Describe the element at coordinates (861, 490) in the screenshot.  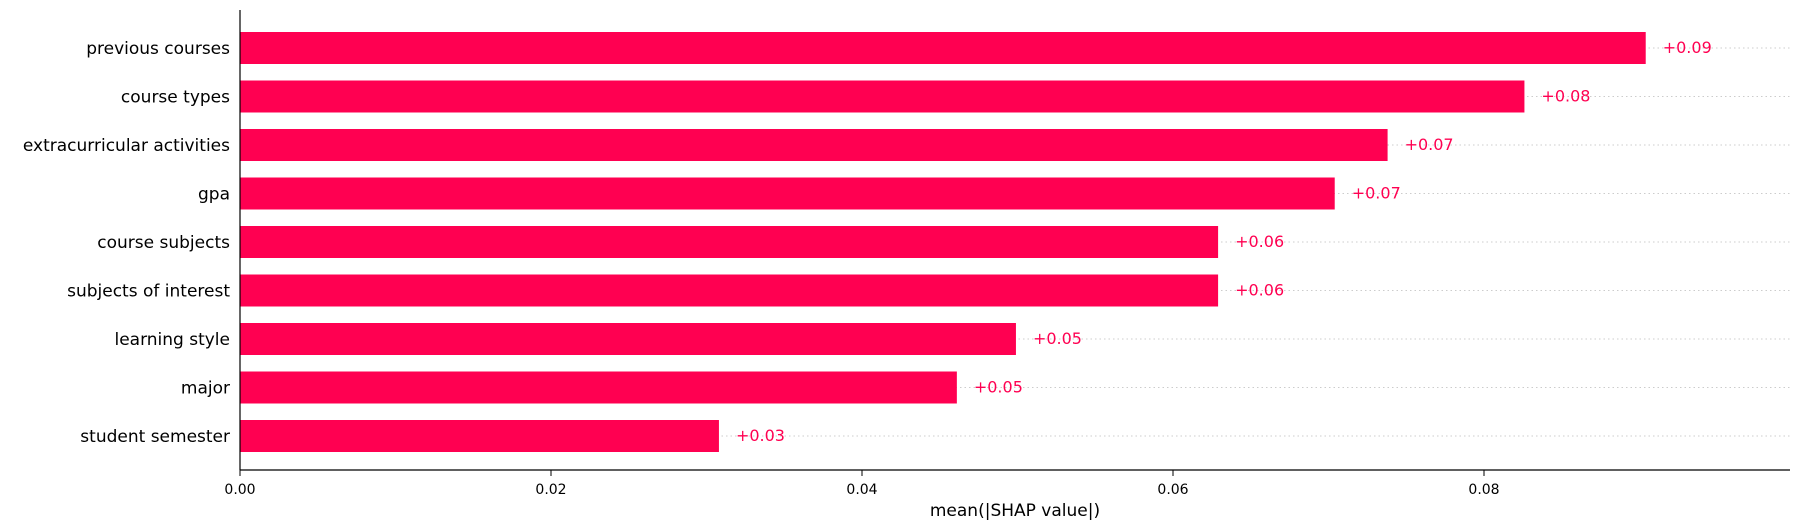
I see `x-tick-label: 0.04` at that location.